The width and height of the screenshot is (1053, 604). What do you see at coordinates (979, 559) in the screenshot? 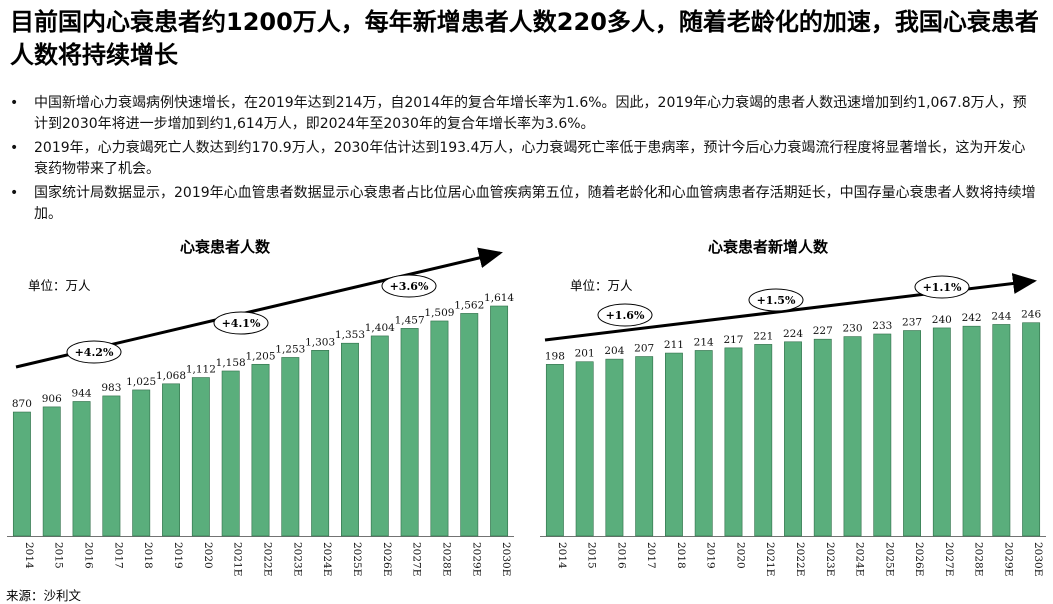
I see `right-tick-label: 2028E` at bounding box center [979, 559].